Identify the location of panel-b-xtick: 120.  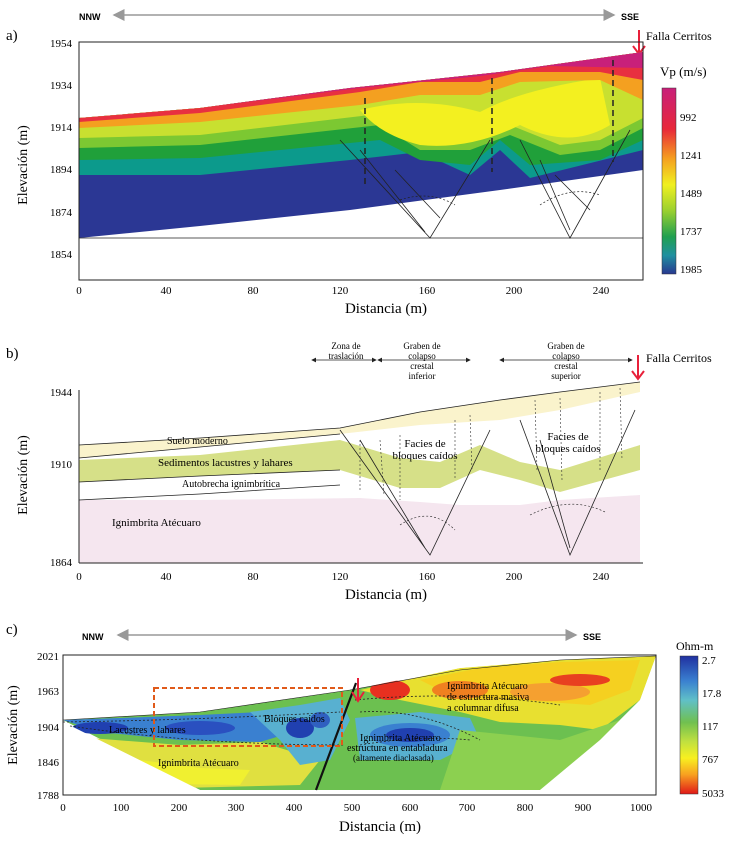
(340, 577).